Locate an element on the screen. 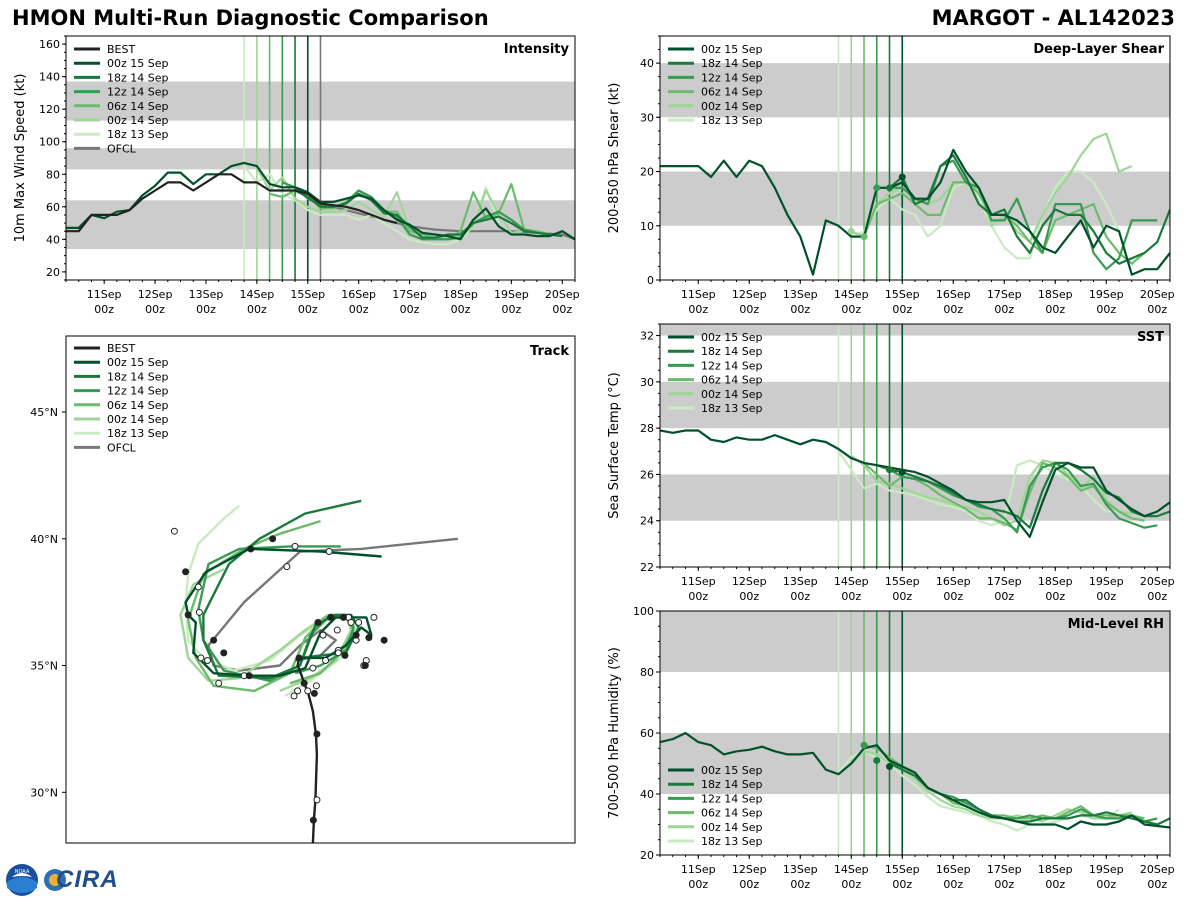  cira-logo-icon: CIRA is located at coordinates (81, 880).